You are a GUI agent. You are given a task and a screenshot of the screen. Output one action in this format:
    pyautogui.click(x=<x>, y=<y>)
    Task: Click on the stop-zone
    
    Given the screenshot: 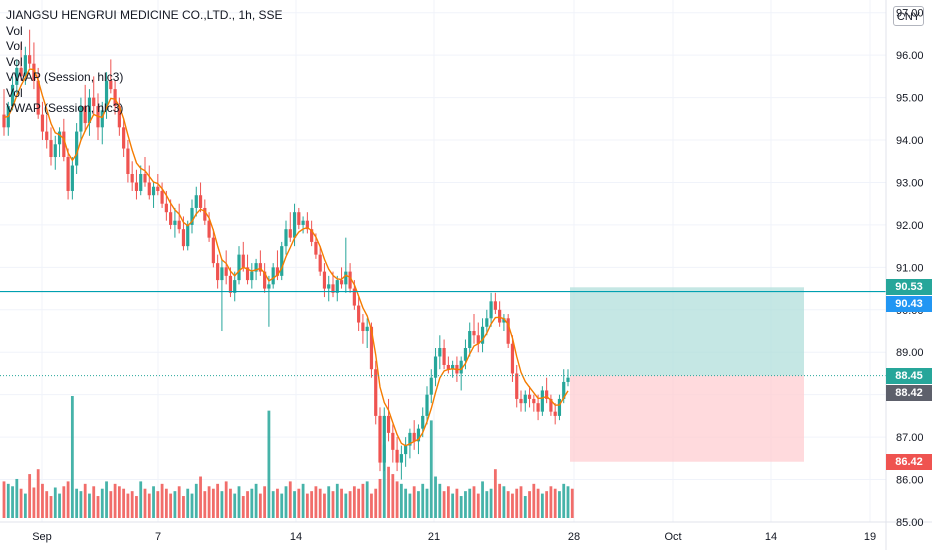 What is the action you would take?
    pyautogui.click(x=687, y=418)
    